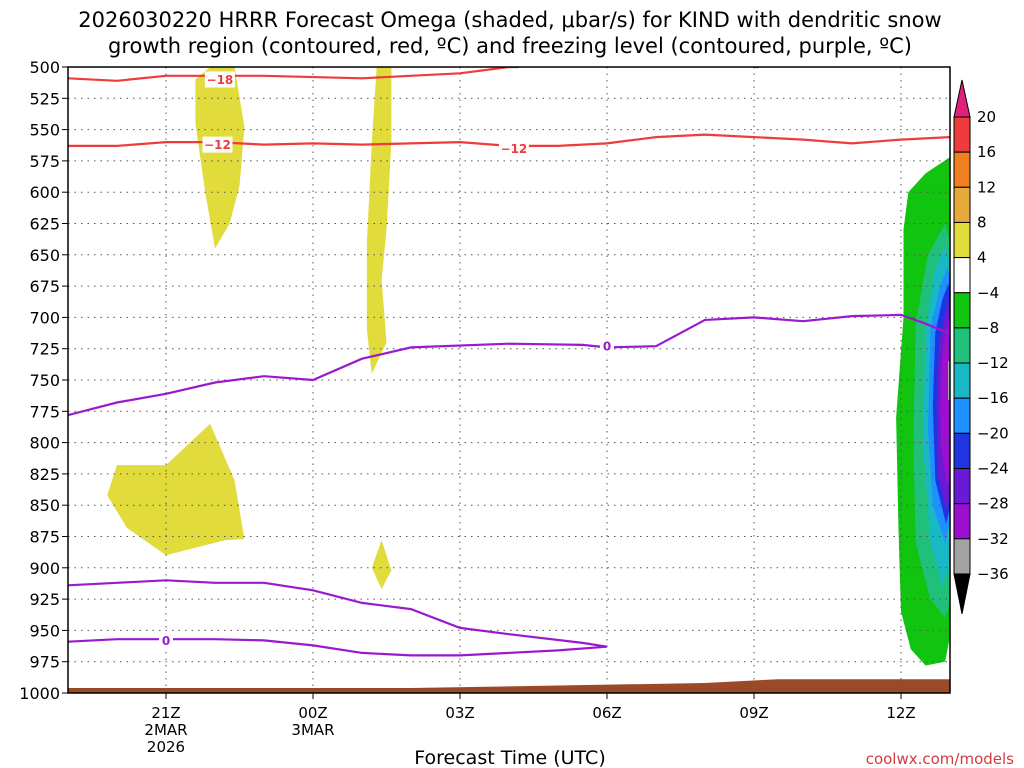 This screenshot has width=1024, height=768. What do you see at coordinates (44, 411) in the screenshot?
I see `y-tick-label-775: 775` at bounding box center [44, 411].